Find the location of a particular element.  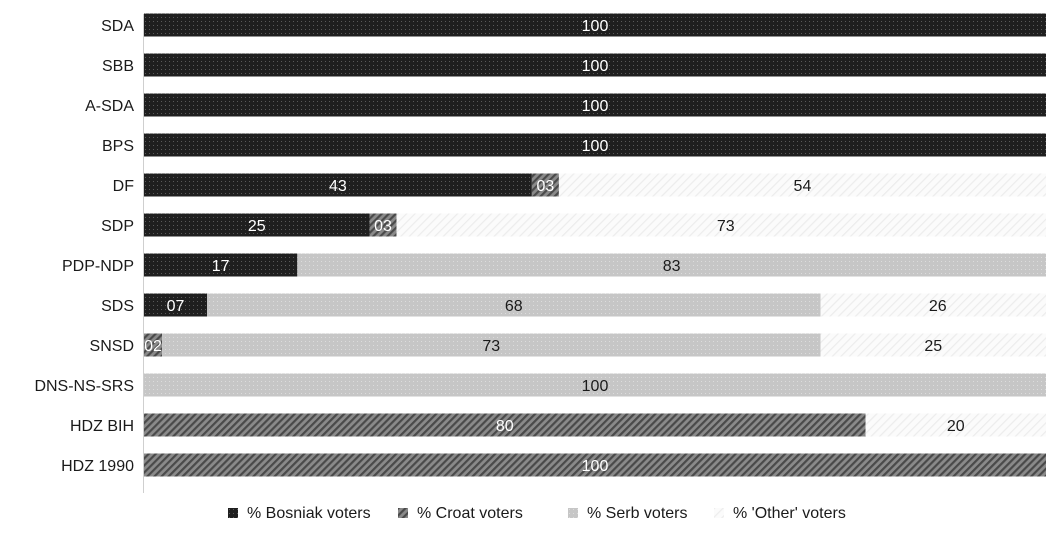

value-label-df-bosniak-voters: 43 is located at coordinates (338, 186).